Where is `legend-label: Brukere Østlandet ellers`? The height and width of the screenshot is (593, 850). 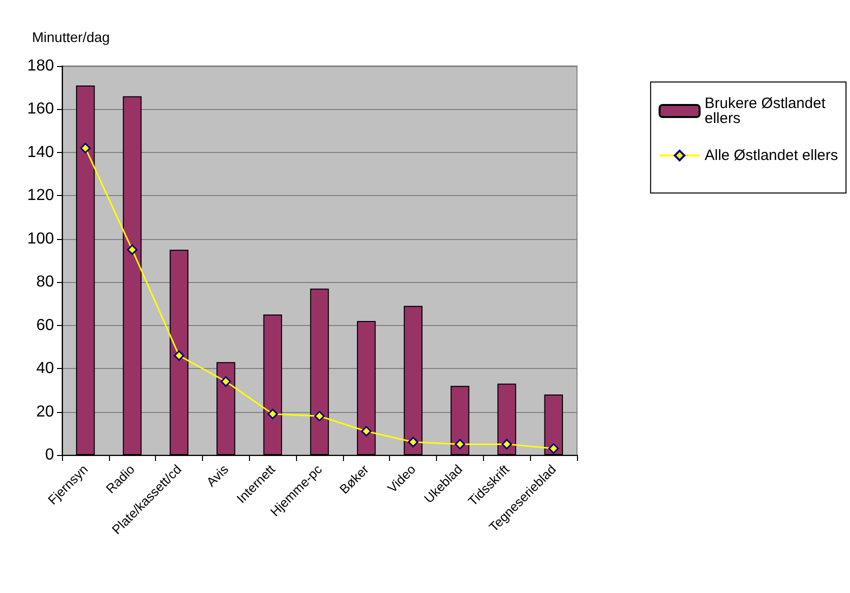 legend-label: Brukere Østlandet ellers is located at coordinates (767, 111).